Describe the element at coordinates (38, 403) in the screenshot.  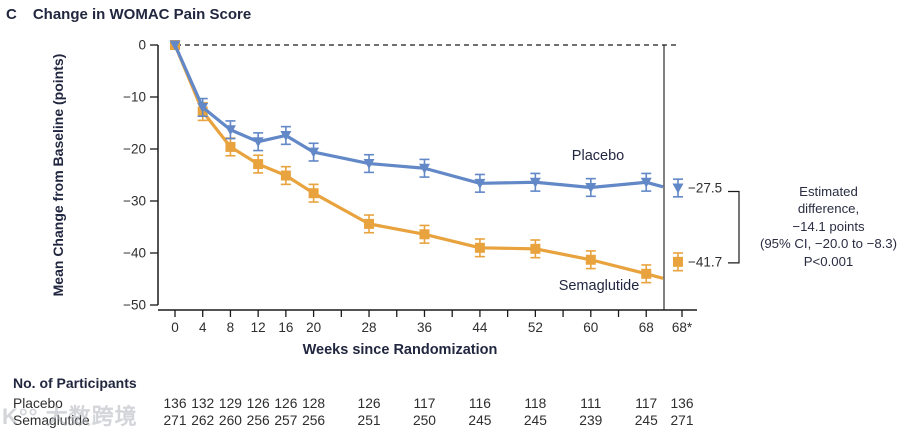
I see `participants-row-label-placebo: Placebo` at that location.